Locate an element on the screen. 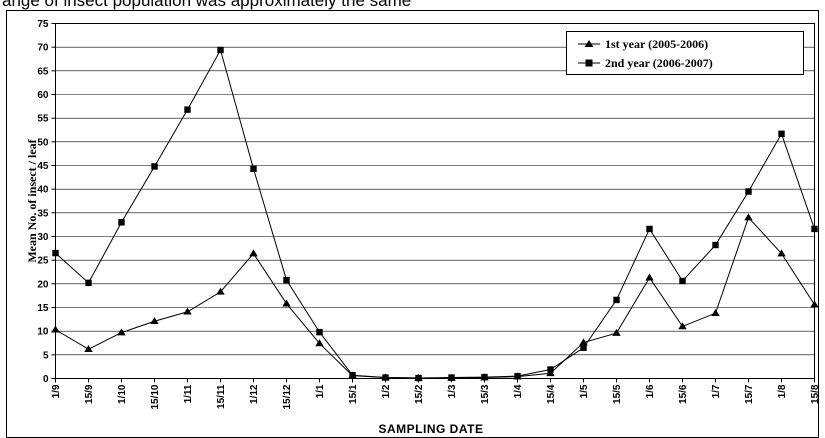 Image resolution: width=825 pixels, height=438 pixels. y-tick-label: 65 is located at coordinates (43, 71).